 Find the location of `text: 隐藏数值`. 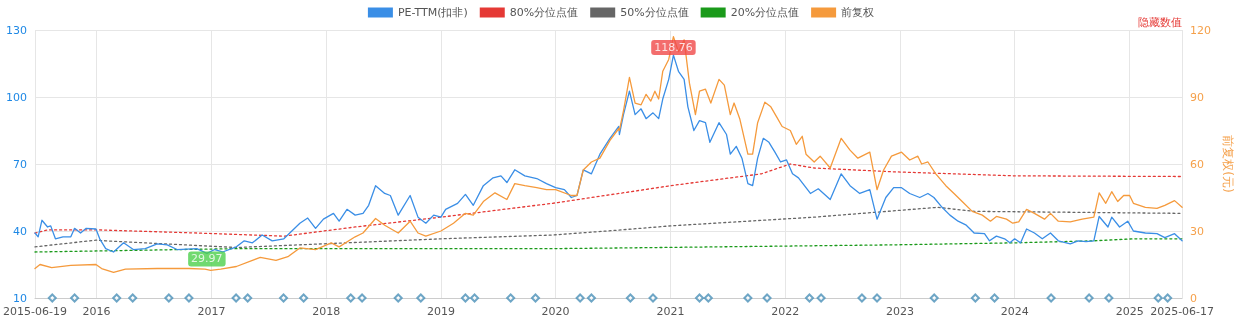

text: 隐藏数值 is located at coordinates (1160, 22).